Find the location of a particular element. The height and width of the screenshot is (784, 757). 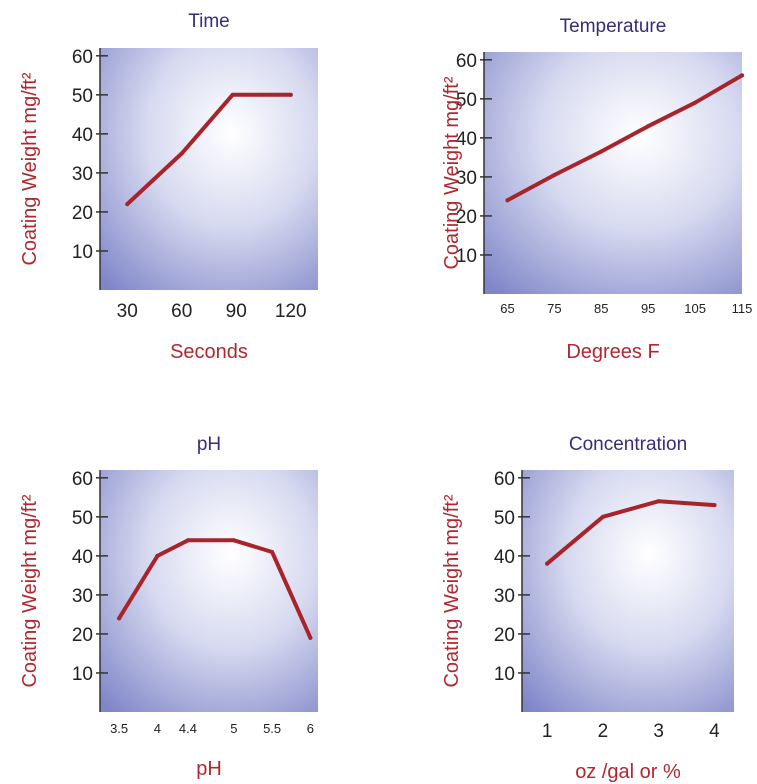

x-tick-label: 1 is located at coordinates (547, 731).